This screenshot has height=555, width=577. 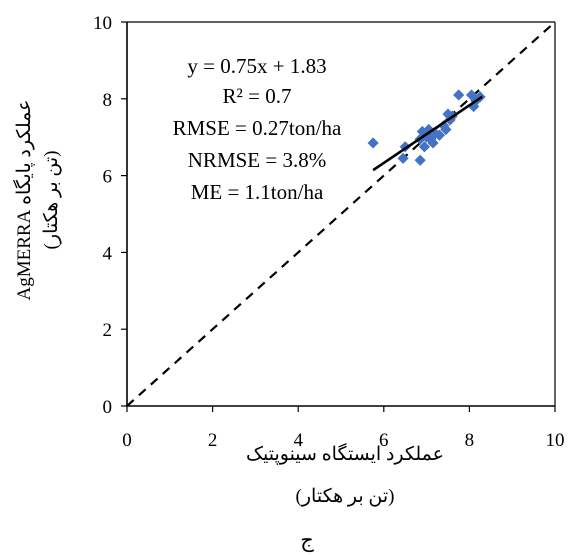 What do you see at coordinates (108, 253) in the screenshot?
I see `y-tick-label: 4` at bounding box center [108, 253].